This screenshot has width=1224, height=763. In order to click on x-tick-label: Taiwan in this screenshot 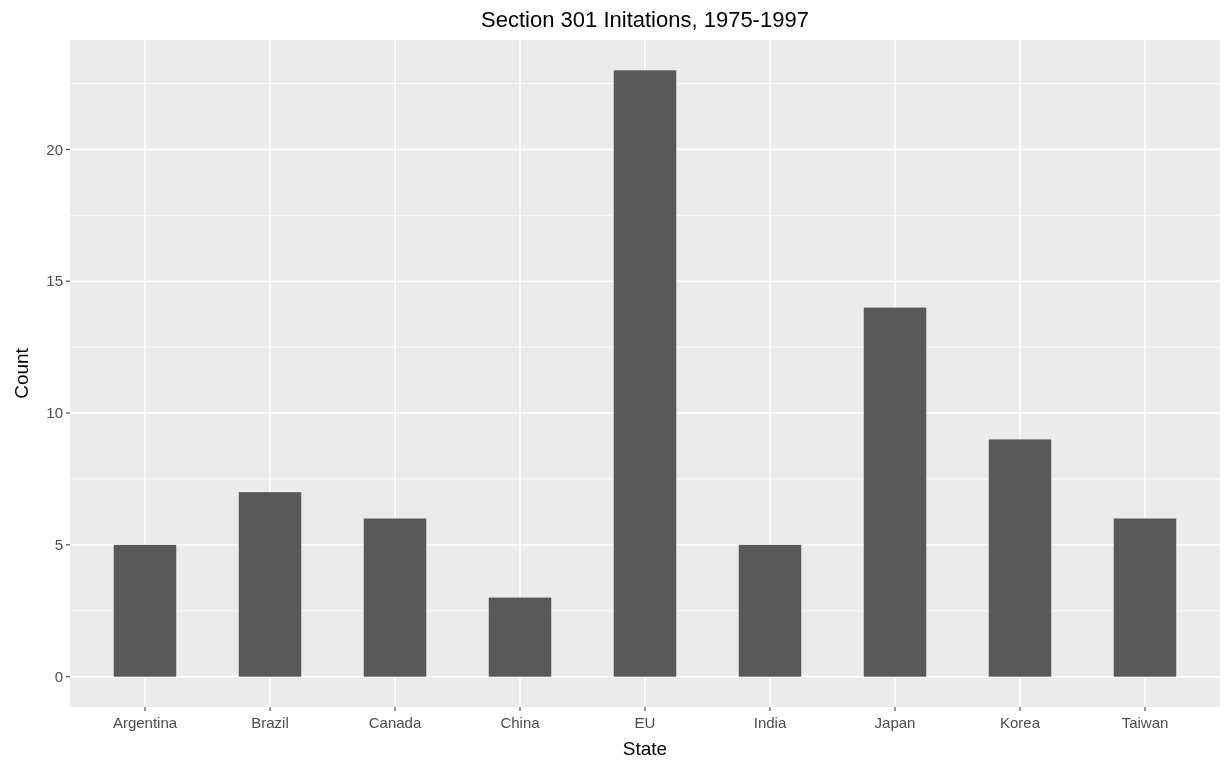, I will do `click(1145, 722)`.